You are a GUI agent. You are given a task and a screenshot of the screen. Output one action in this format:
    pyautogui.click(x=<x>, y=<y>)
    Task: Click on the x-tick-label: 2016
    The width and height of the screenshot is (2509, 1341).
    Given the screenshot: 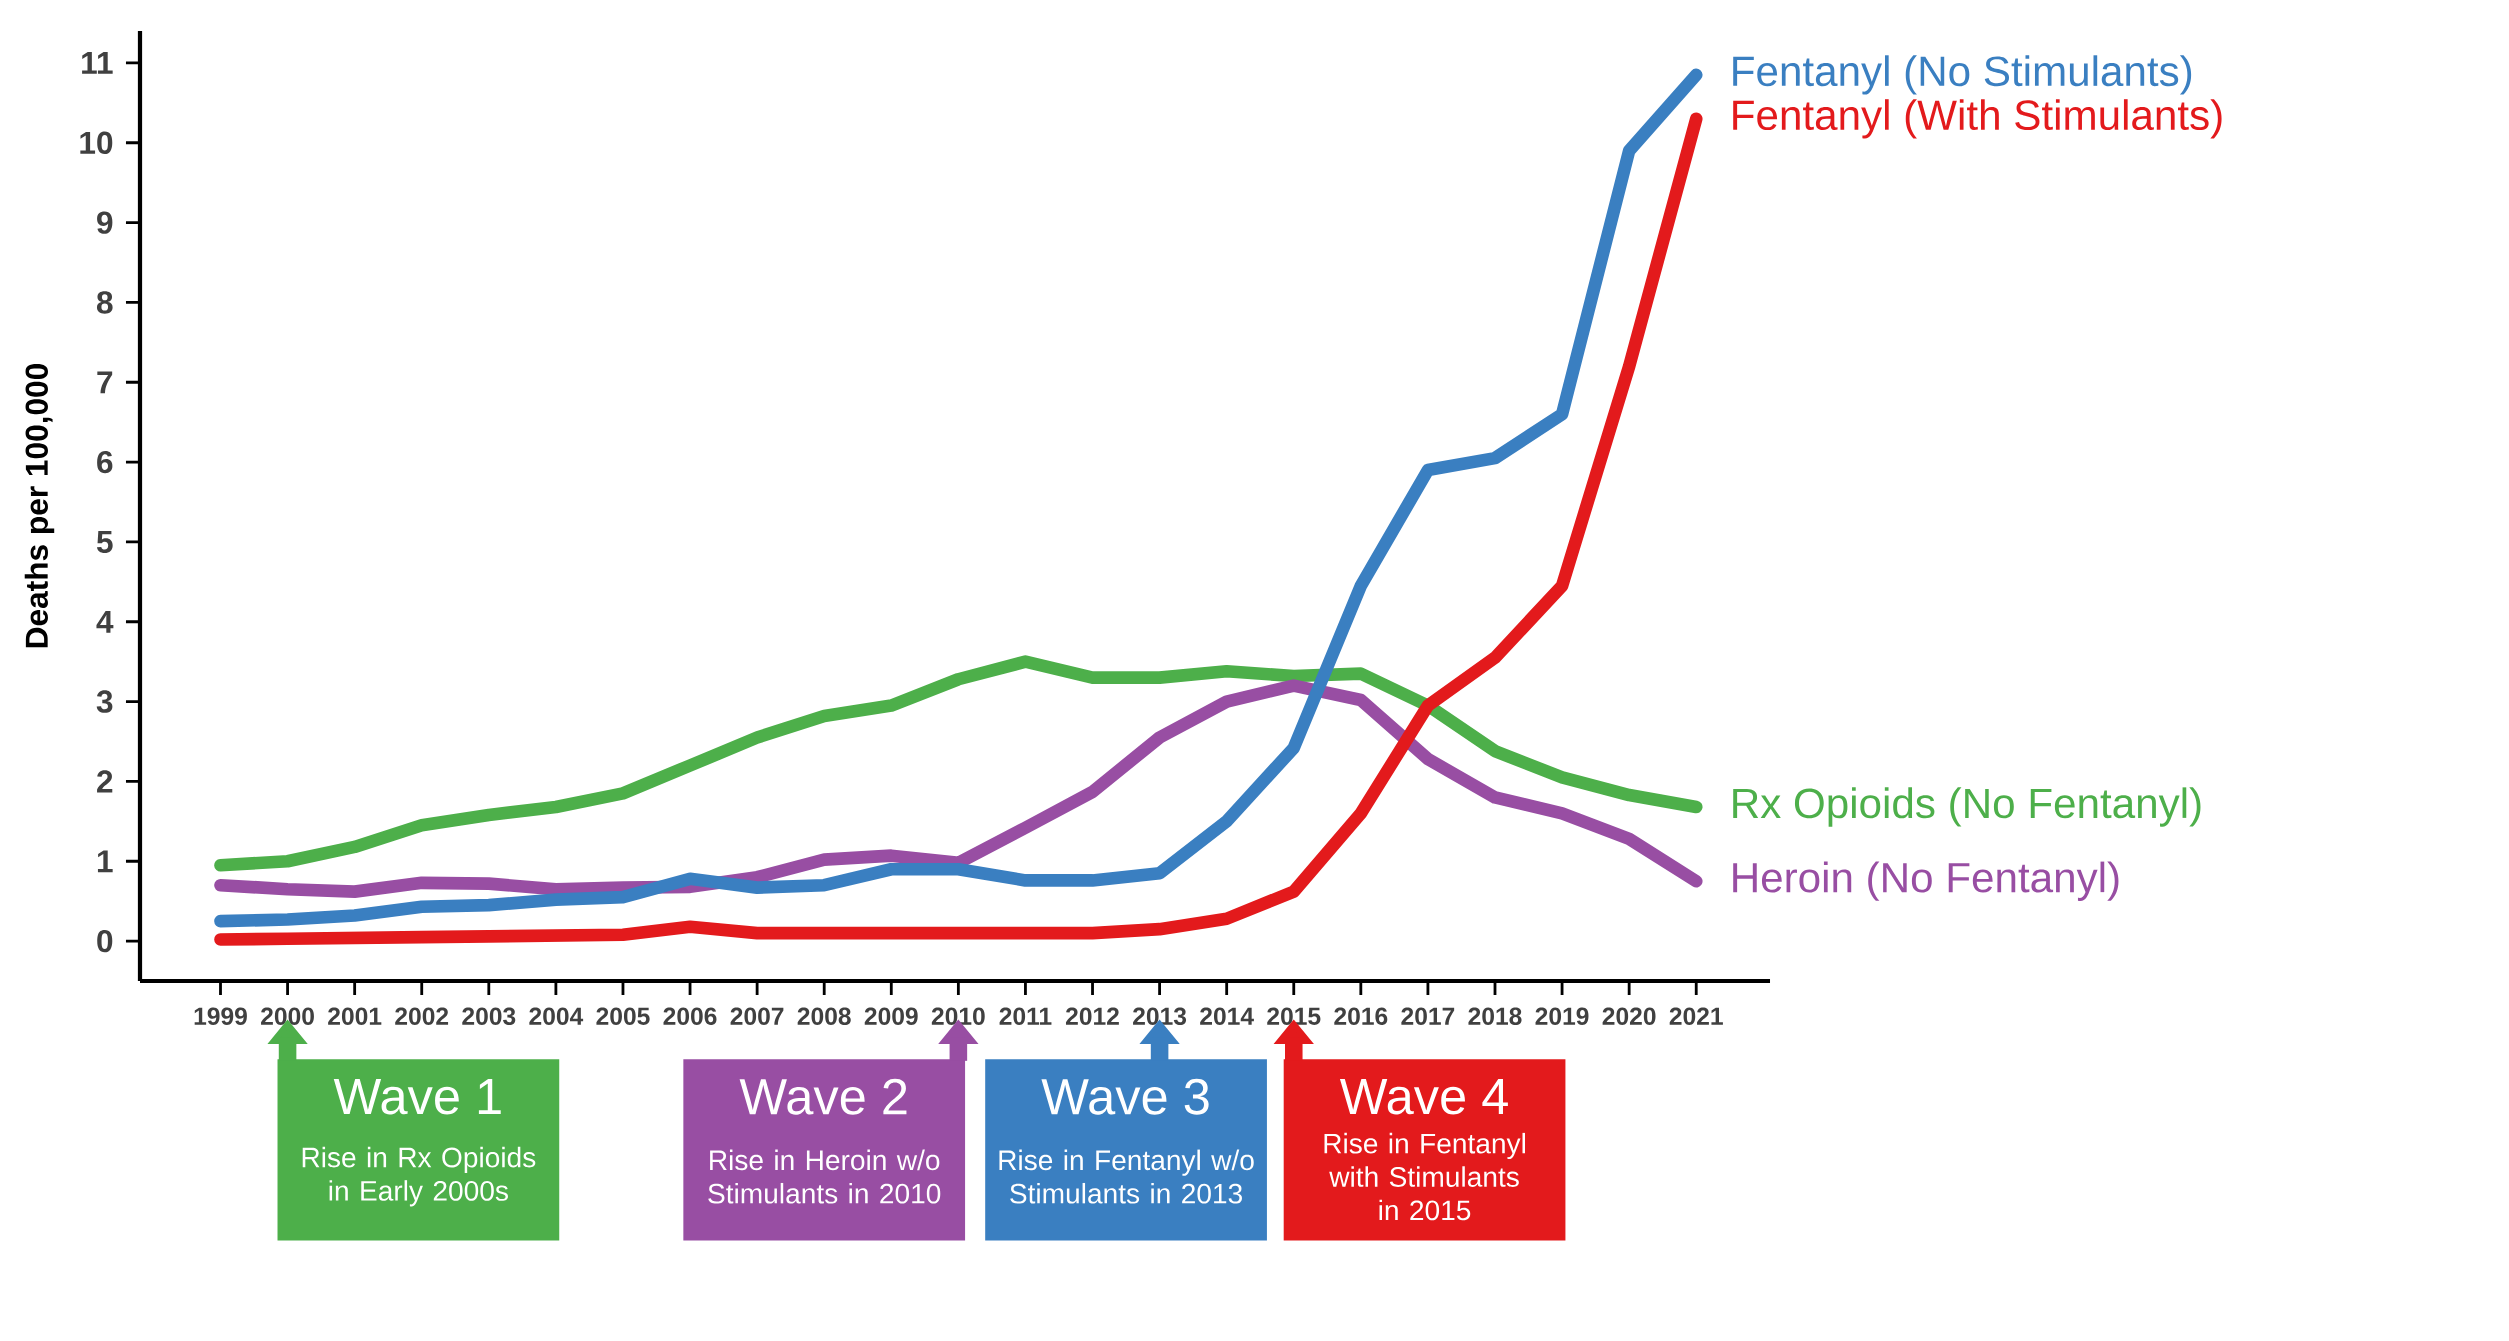 What is the action you would take?
    pyautogui.click(x=1361, y=1016)
    